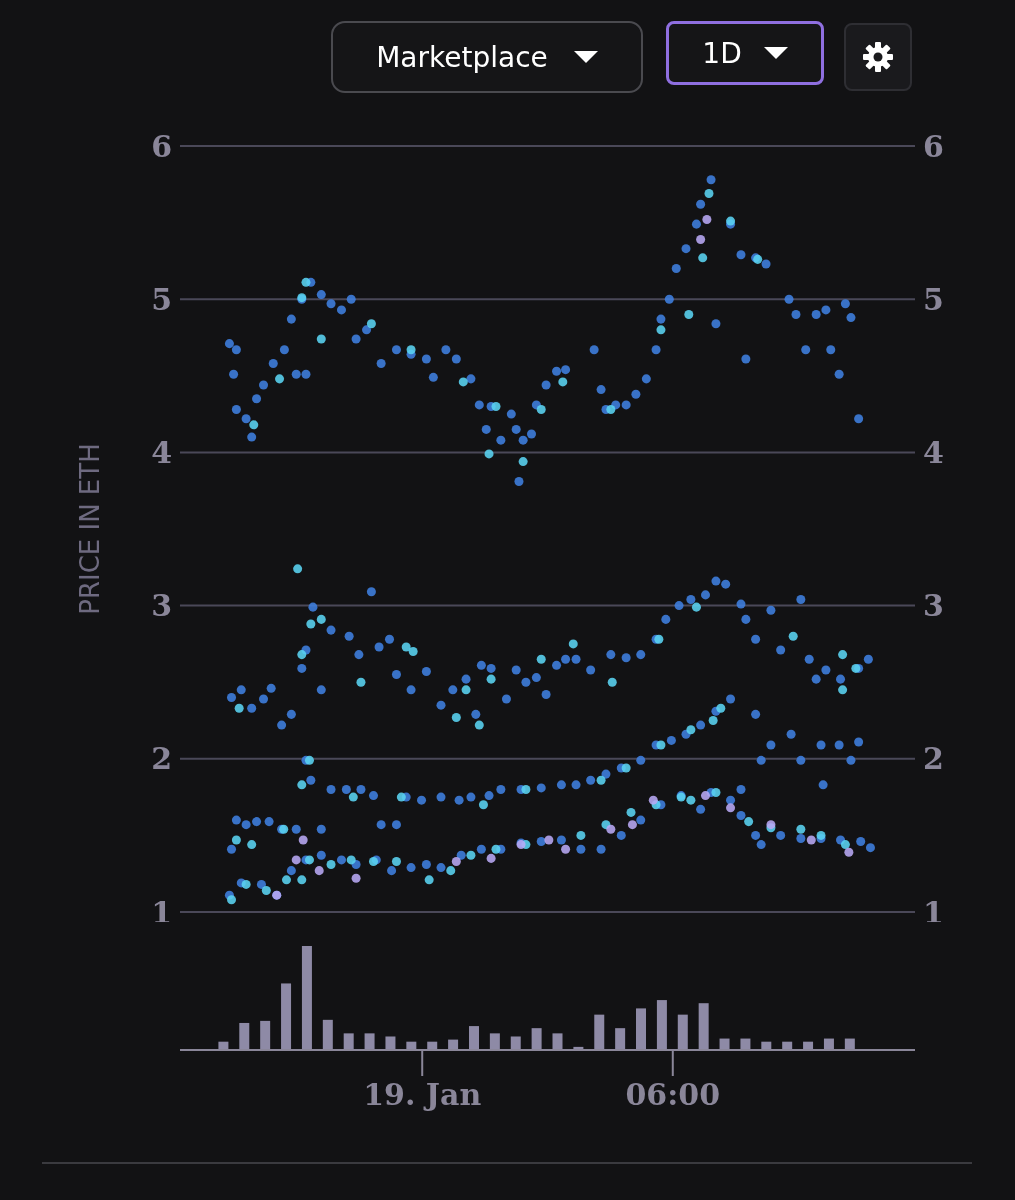  What do you see at coordinates (933, 759) in the screenshot?
I see `y2-tick-label: 2` at bounding box center [933, 759].